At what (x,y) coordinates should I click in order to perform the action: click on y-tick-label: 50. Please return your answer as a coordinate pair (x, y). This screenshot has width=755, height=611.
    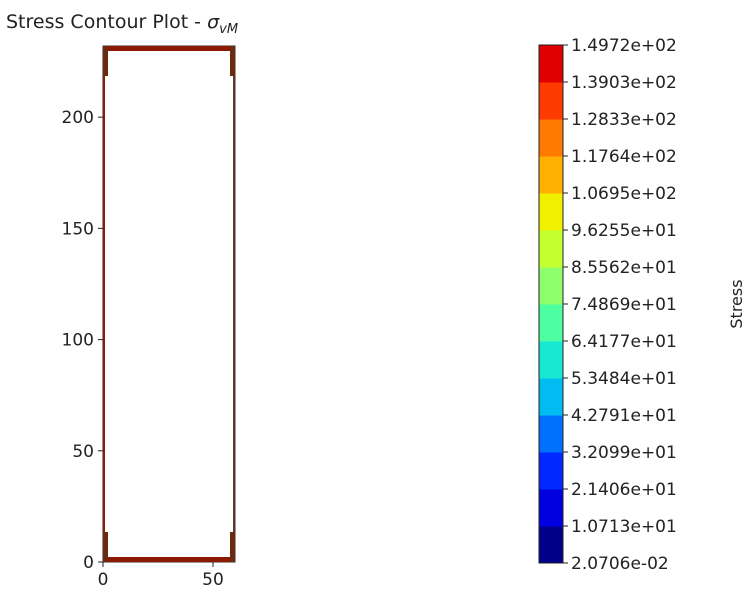
    Looking at the image, I should click on (83, 452).